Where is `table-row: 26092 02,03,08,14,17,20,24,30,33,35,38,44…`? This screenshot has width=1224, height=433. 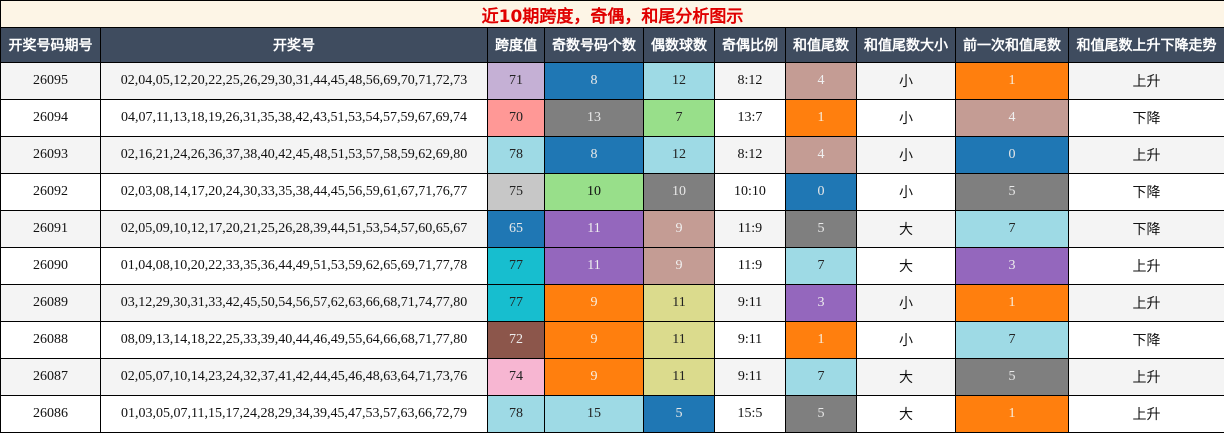 table-row: 26092 02,03,08,14,17,20,24,30,33,35,38,44… is located at coordinates (612, 192).